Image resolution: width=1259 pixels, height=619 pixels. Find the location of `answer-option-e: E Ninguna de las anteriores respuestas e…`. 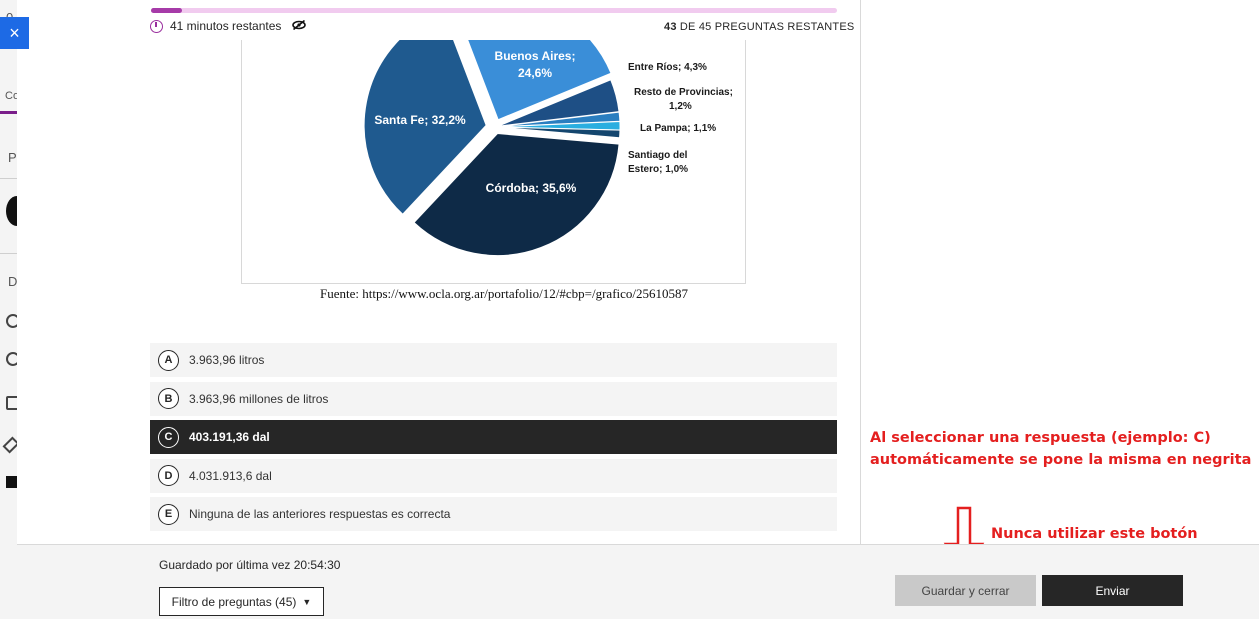

answer-option-e: E Ninguna de las anteriores respuestas e… is located at coordinates (493, 514).